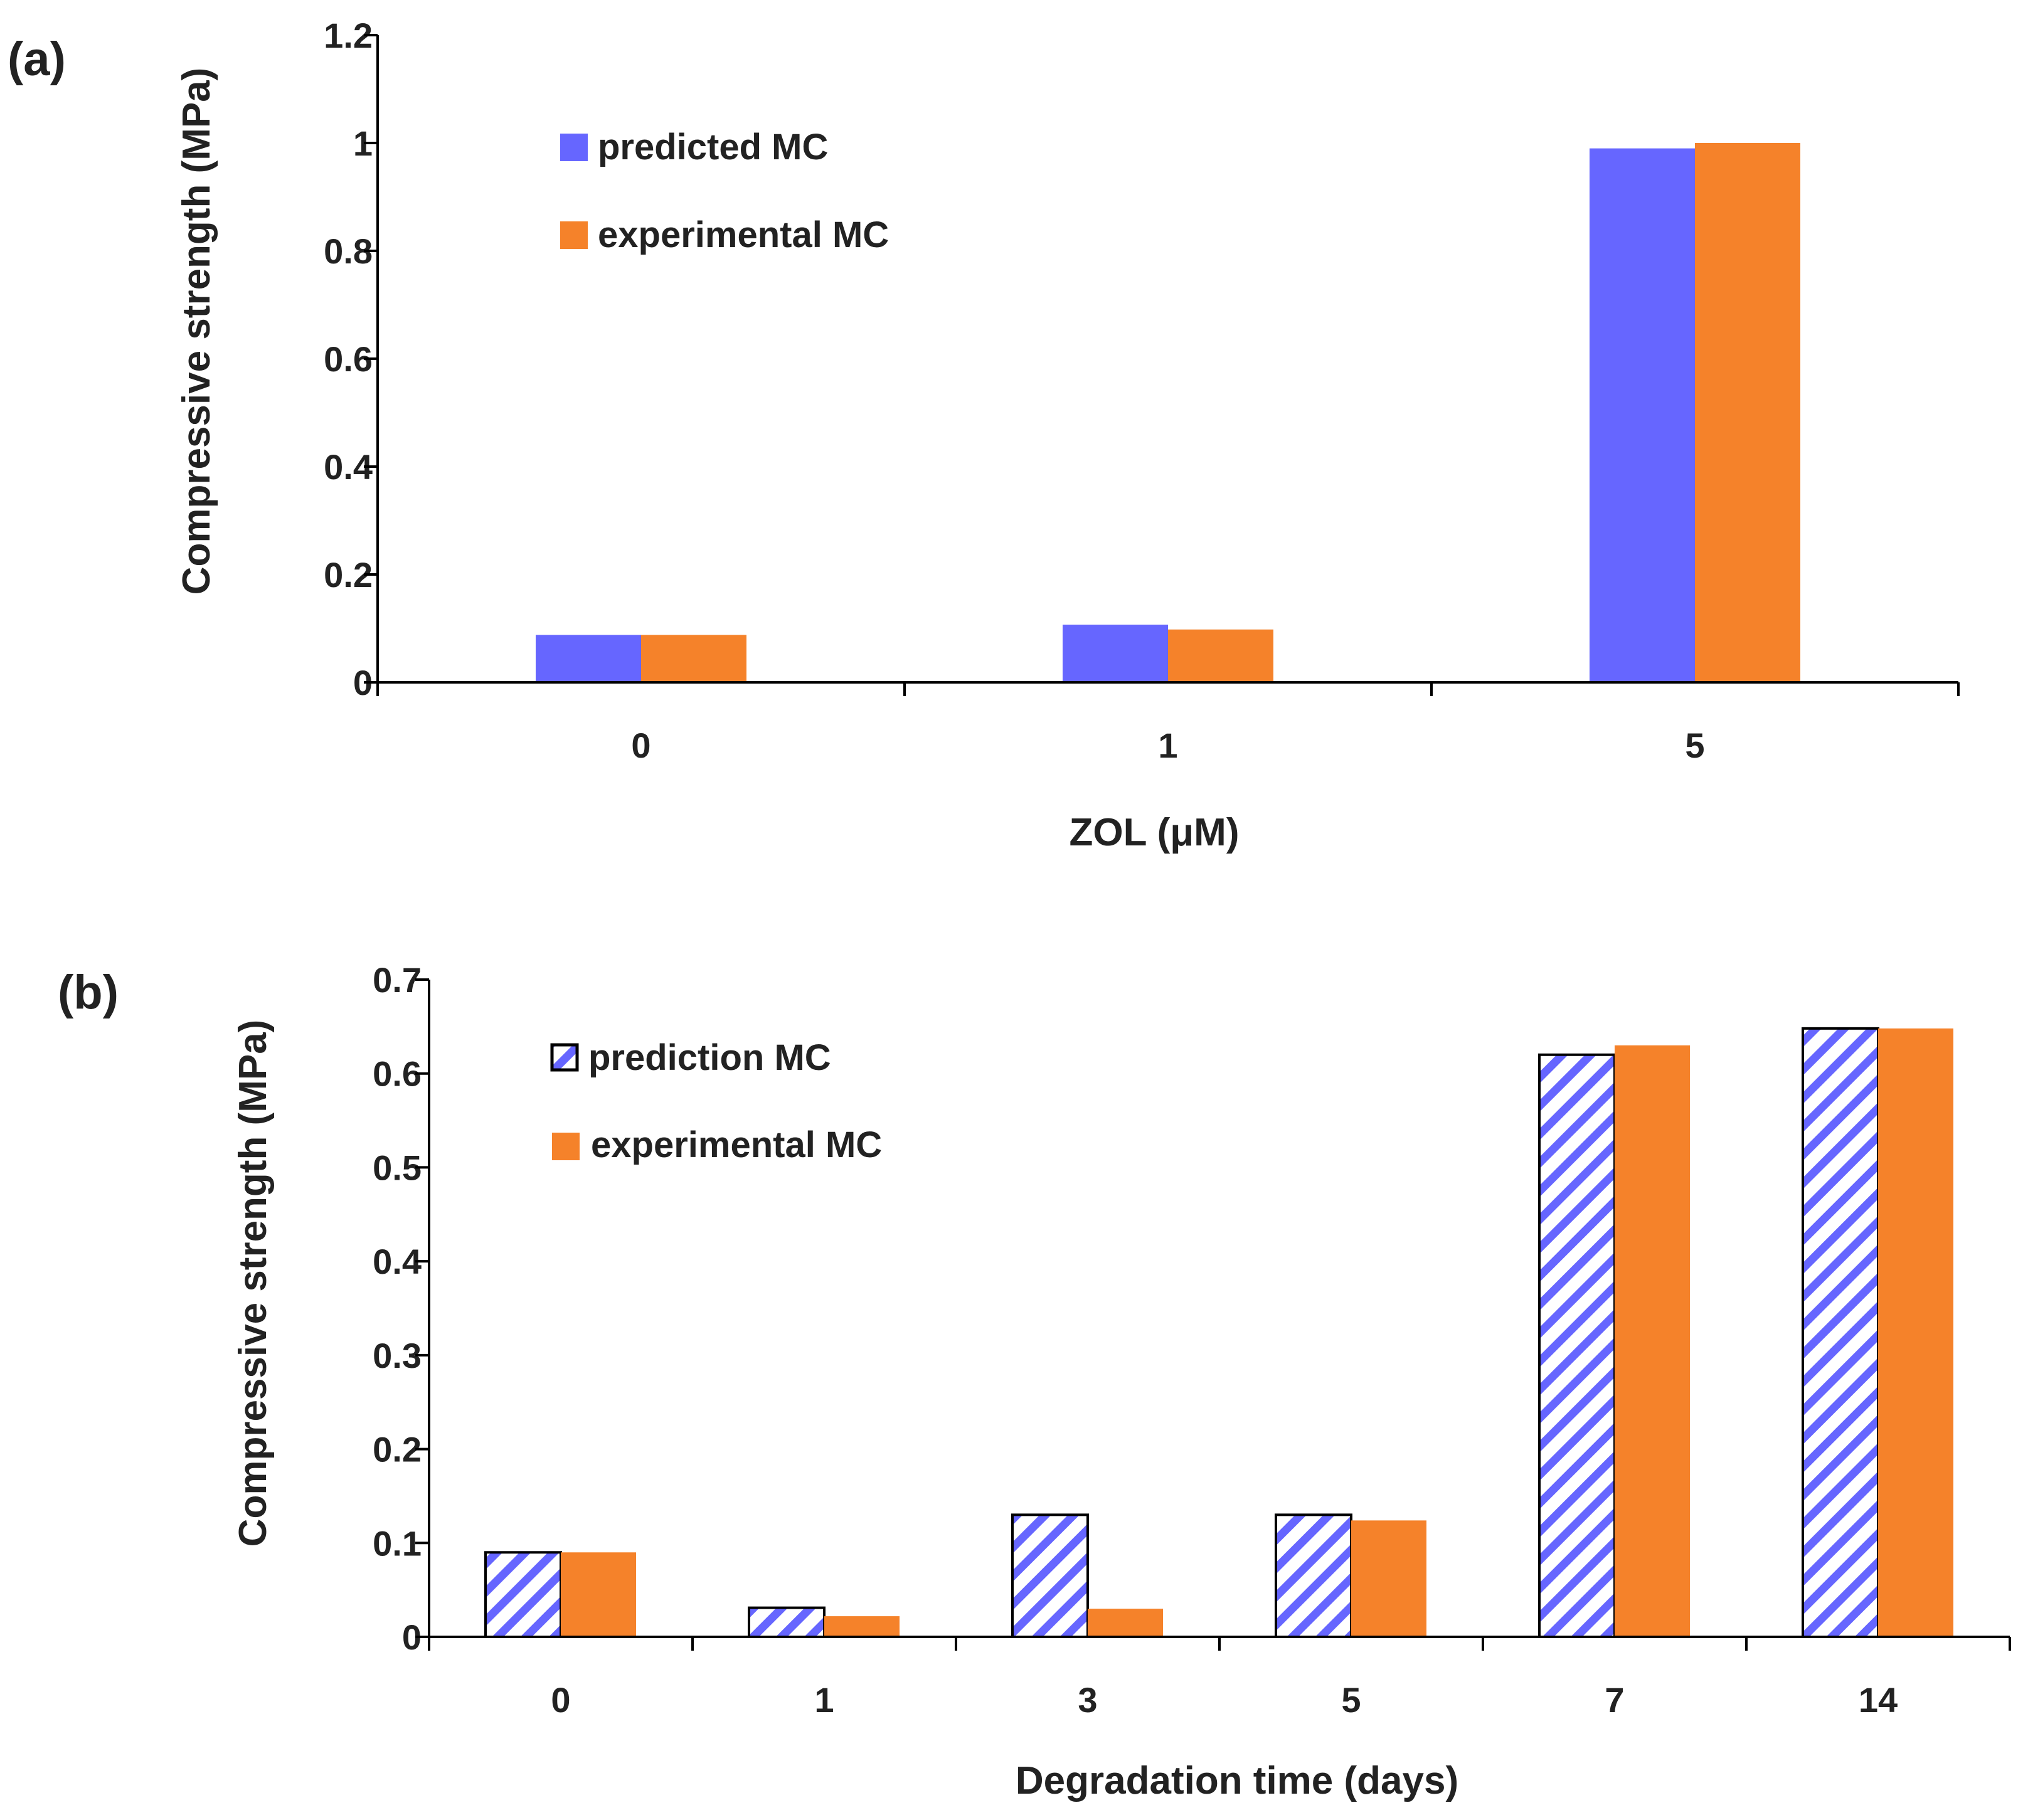  Describe the element at coordinates (566, 1146) in the screenshot. I see `legend-swatch-experimental-b` at that location.